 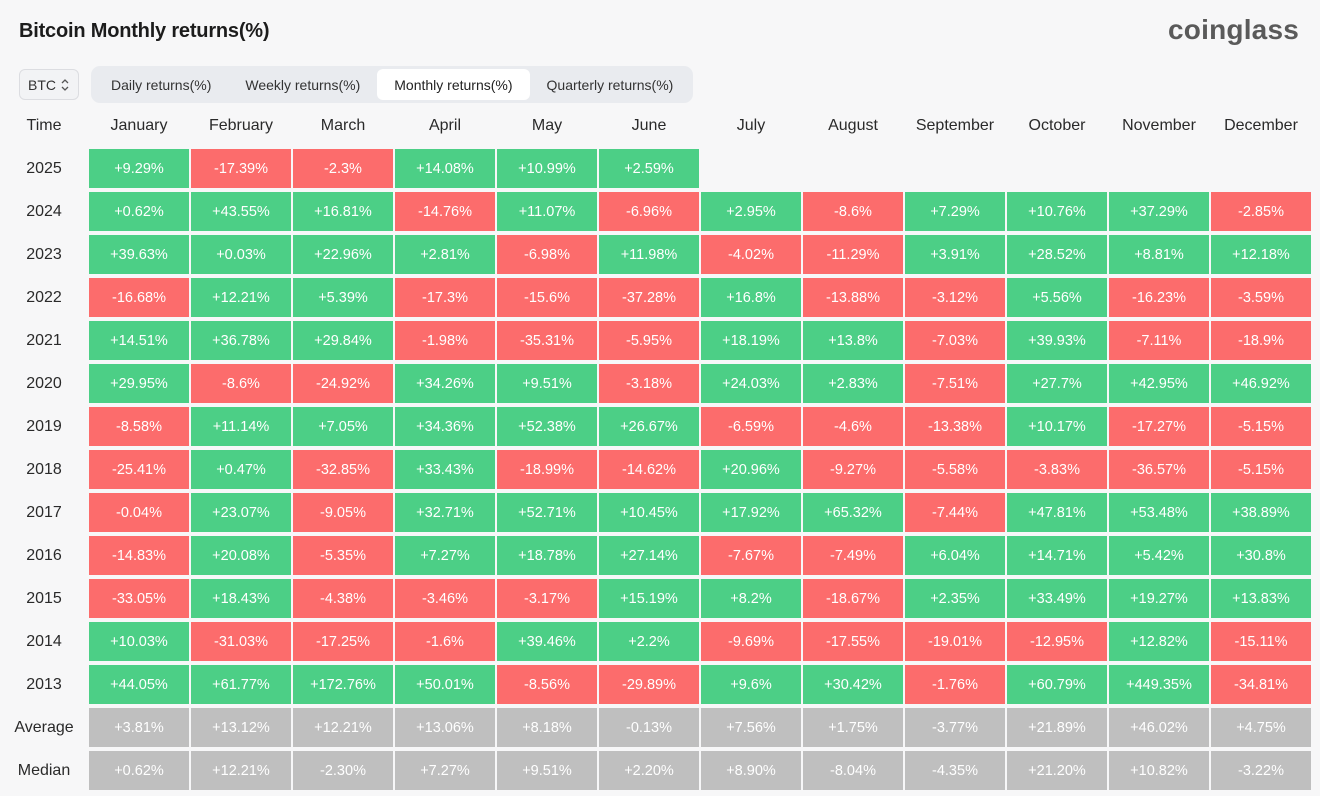 What do you see at coordinates (955, 426) in the screenshot?
I see `return-cell: -13.38%` at bounding box center [955, 426].